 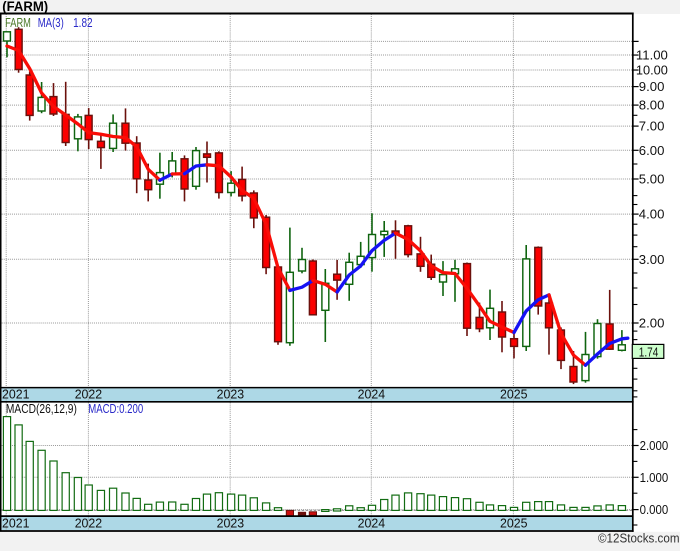 What do you see at coordinates (652, 259) in the screenshot?
I see `svg-text: 3.00` at bounding box center [652, 259].